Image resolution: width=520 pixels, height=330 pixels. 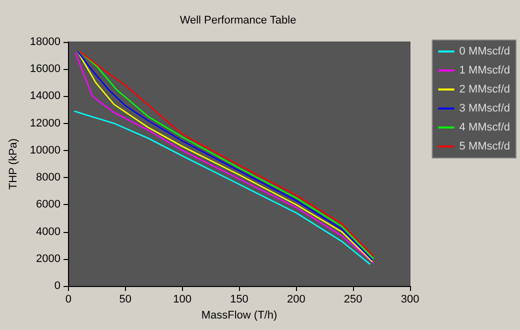 I want to click on y-tick-label: 6000, so click(x=48, y=204).